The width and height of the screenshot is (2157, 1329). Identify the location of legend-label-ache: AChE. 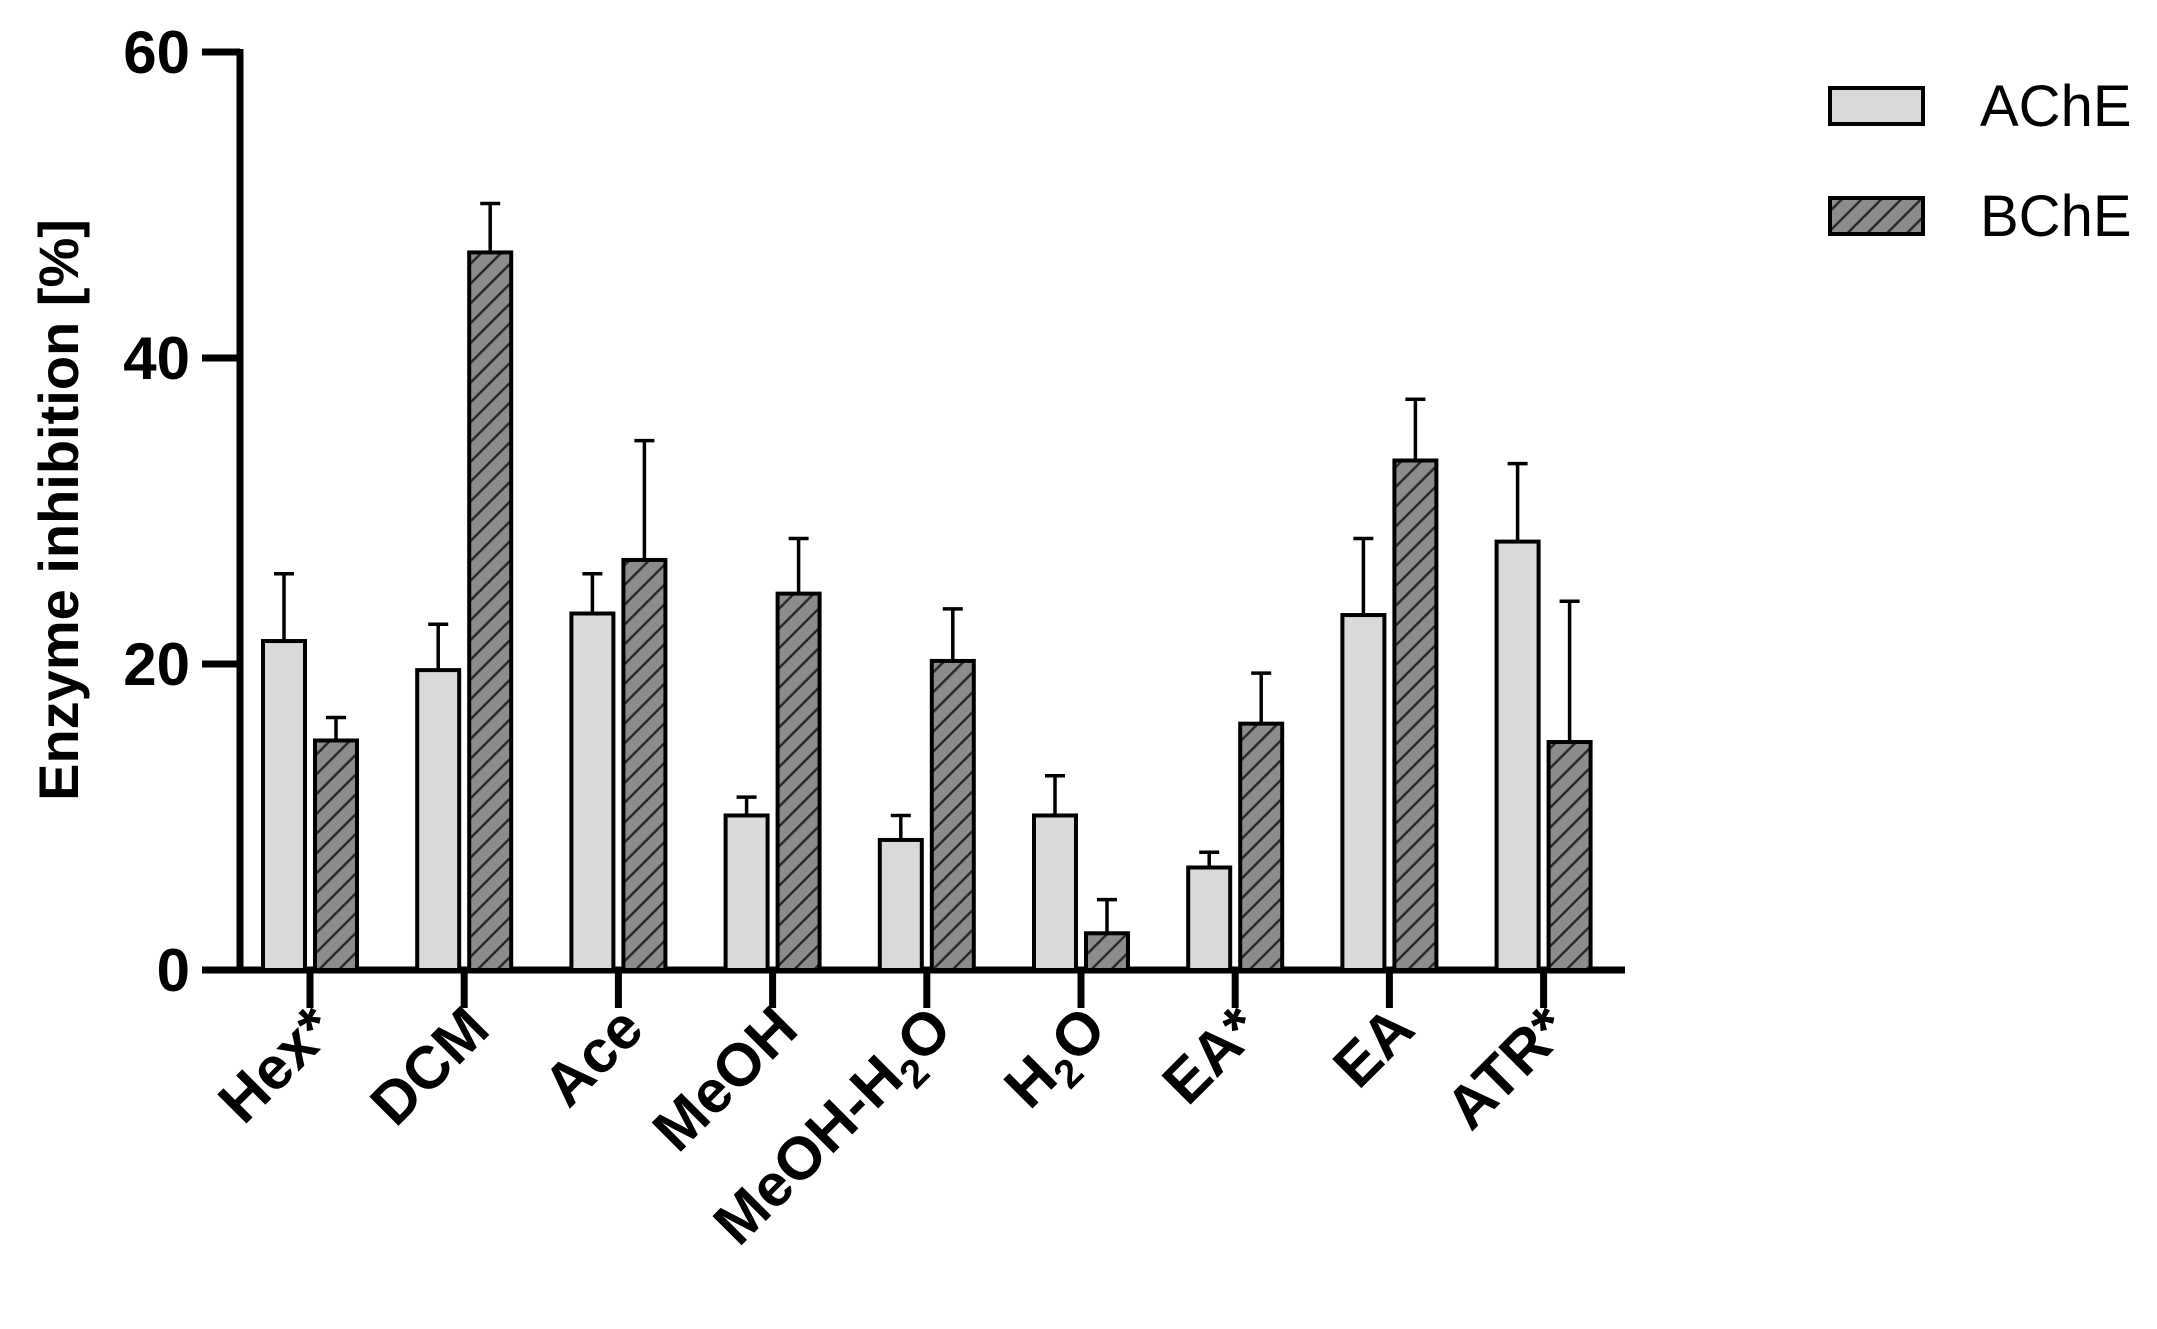
(2056, 106).